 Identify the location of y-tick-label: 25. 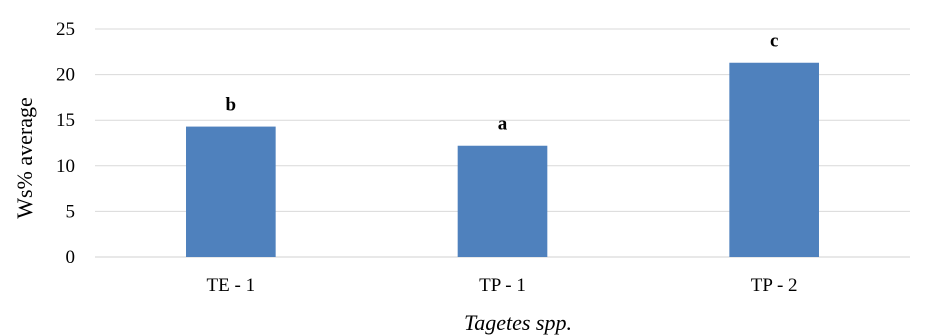
(65, 29).